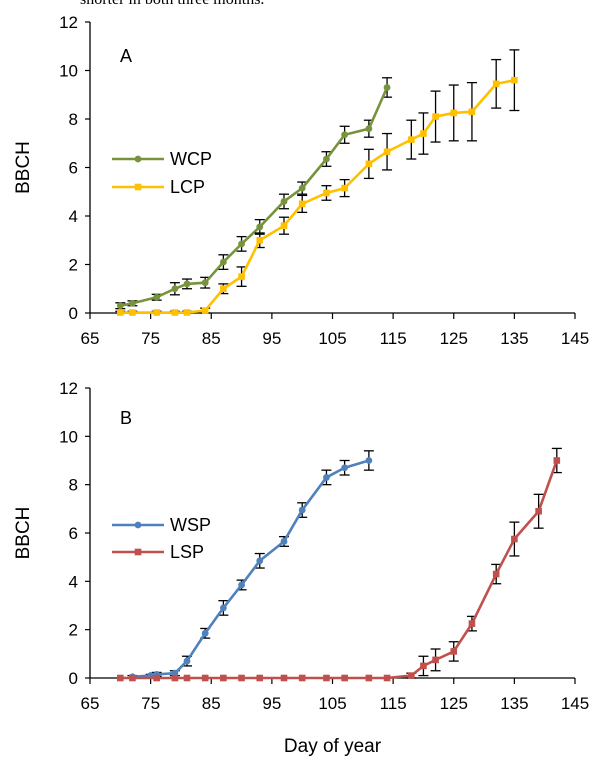  I want to click on panel-label: A, so click(126, 56).